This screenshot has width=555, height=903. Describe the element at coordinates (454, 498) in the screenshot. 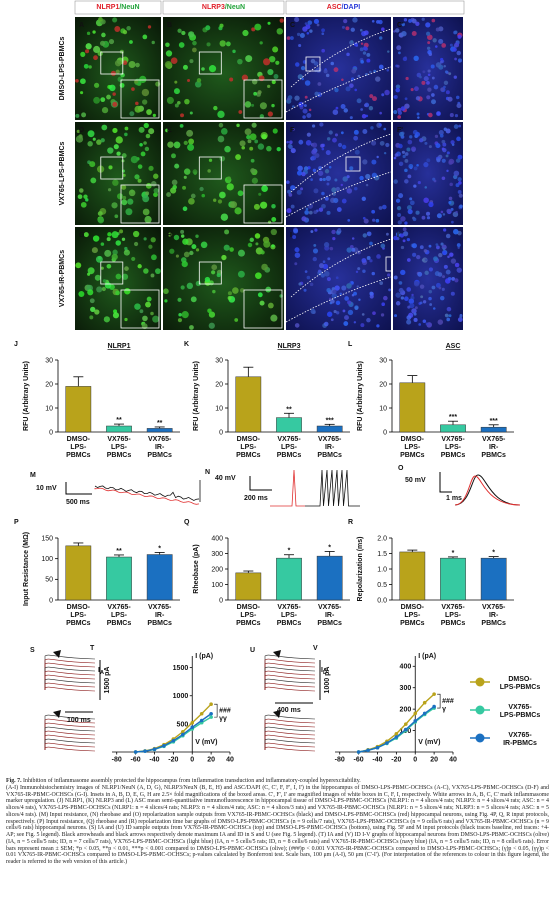

I see `scale-label: 1 ms` at that location.